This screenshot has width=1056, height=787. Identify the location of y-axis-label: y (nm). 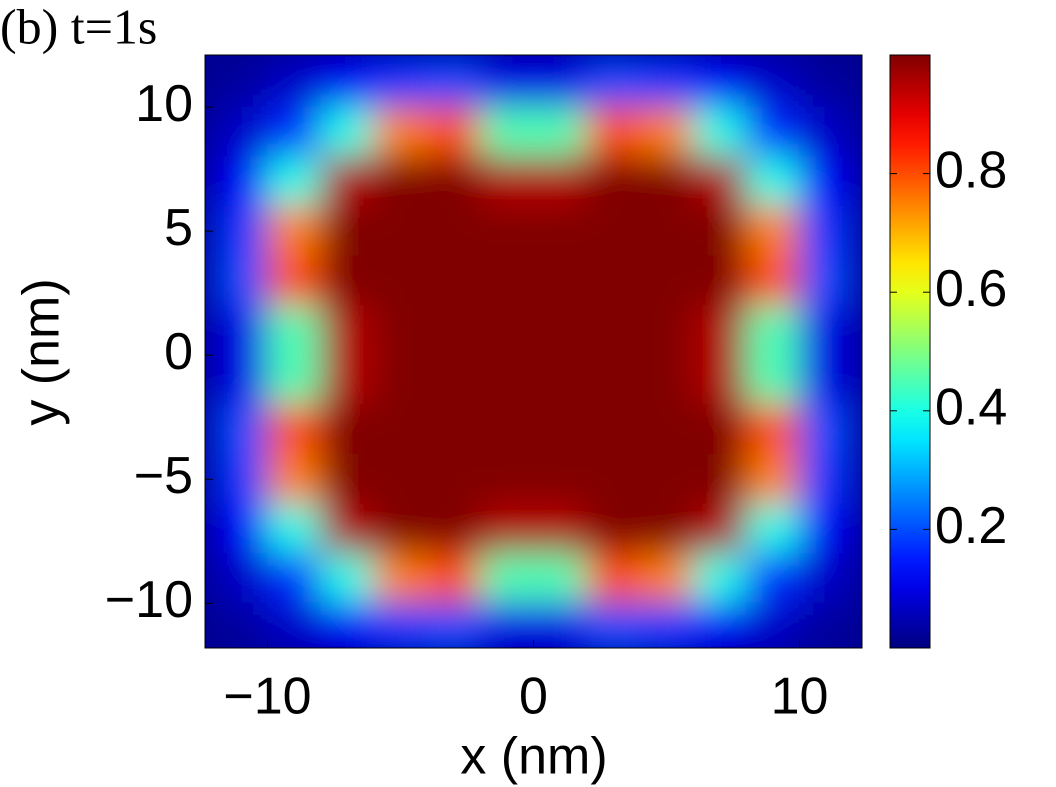
(42, 351).